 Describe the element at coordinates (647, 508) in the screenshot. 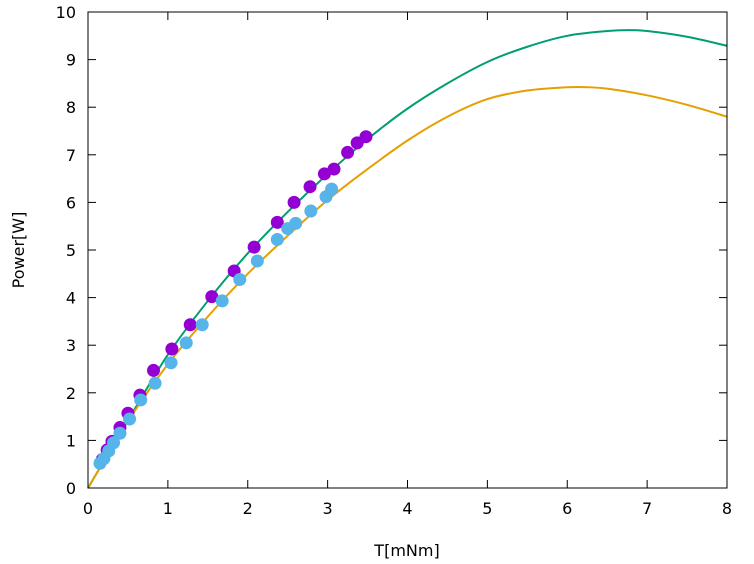

I see `x-tick-label: 7` at that location.